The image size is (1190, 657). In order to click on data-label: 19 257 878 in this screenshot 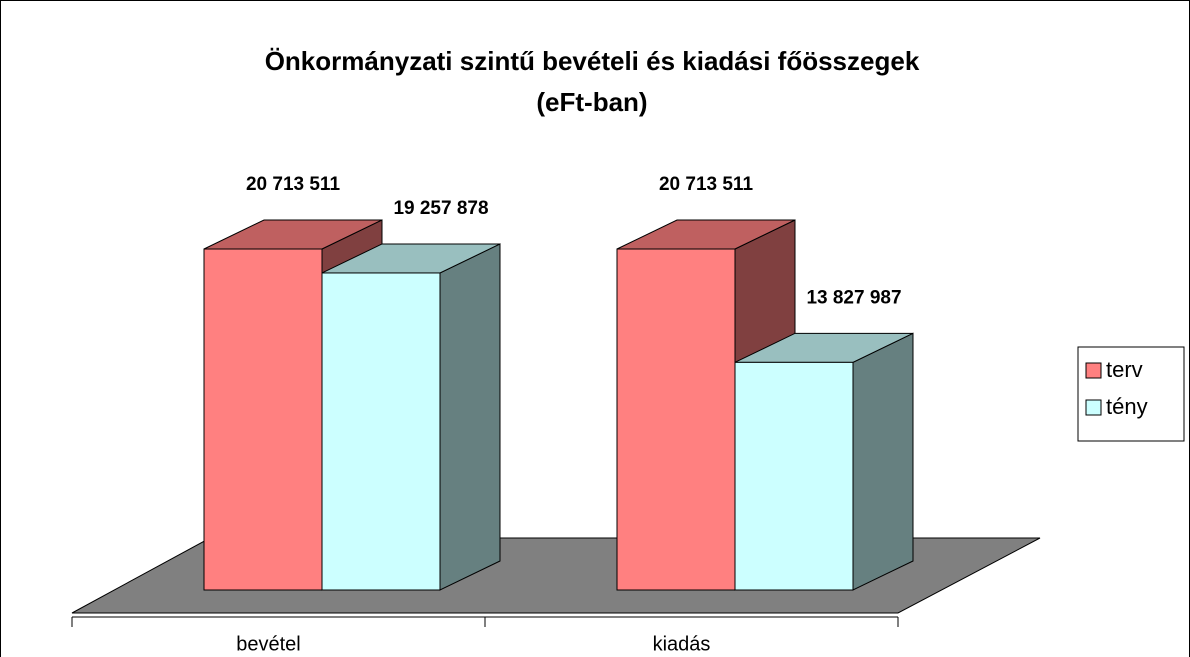, I will do `click(440, 208)`.